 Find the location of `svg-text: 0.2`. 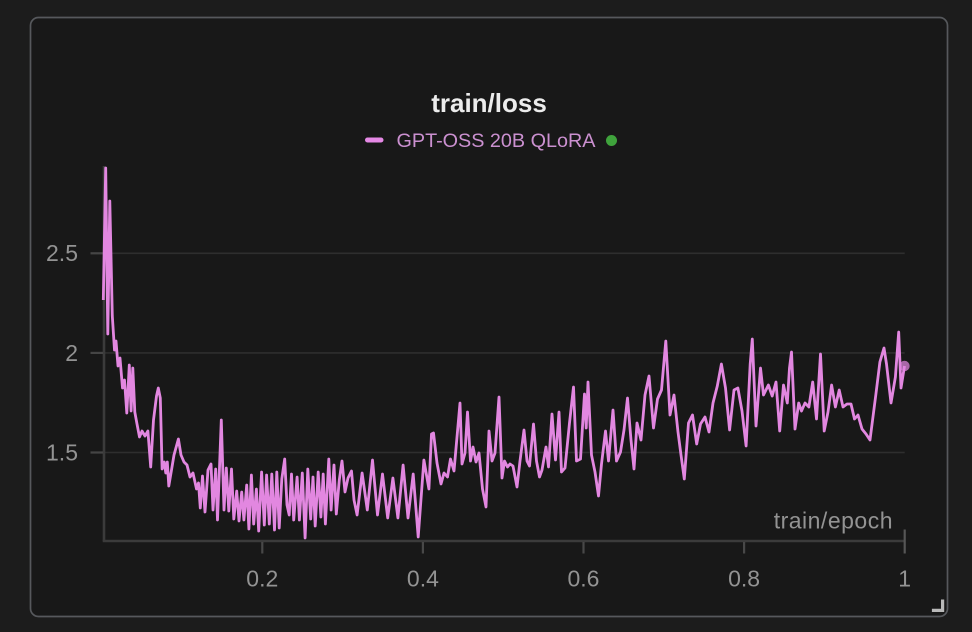

svg-text: 0.2 is located at coordinates (262, 579).